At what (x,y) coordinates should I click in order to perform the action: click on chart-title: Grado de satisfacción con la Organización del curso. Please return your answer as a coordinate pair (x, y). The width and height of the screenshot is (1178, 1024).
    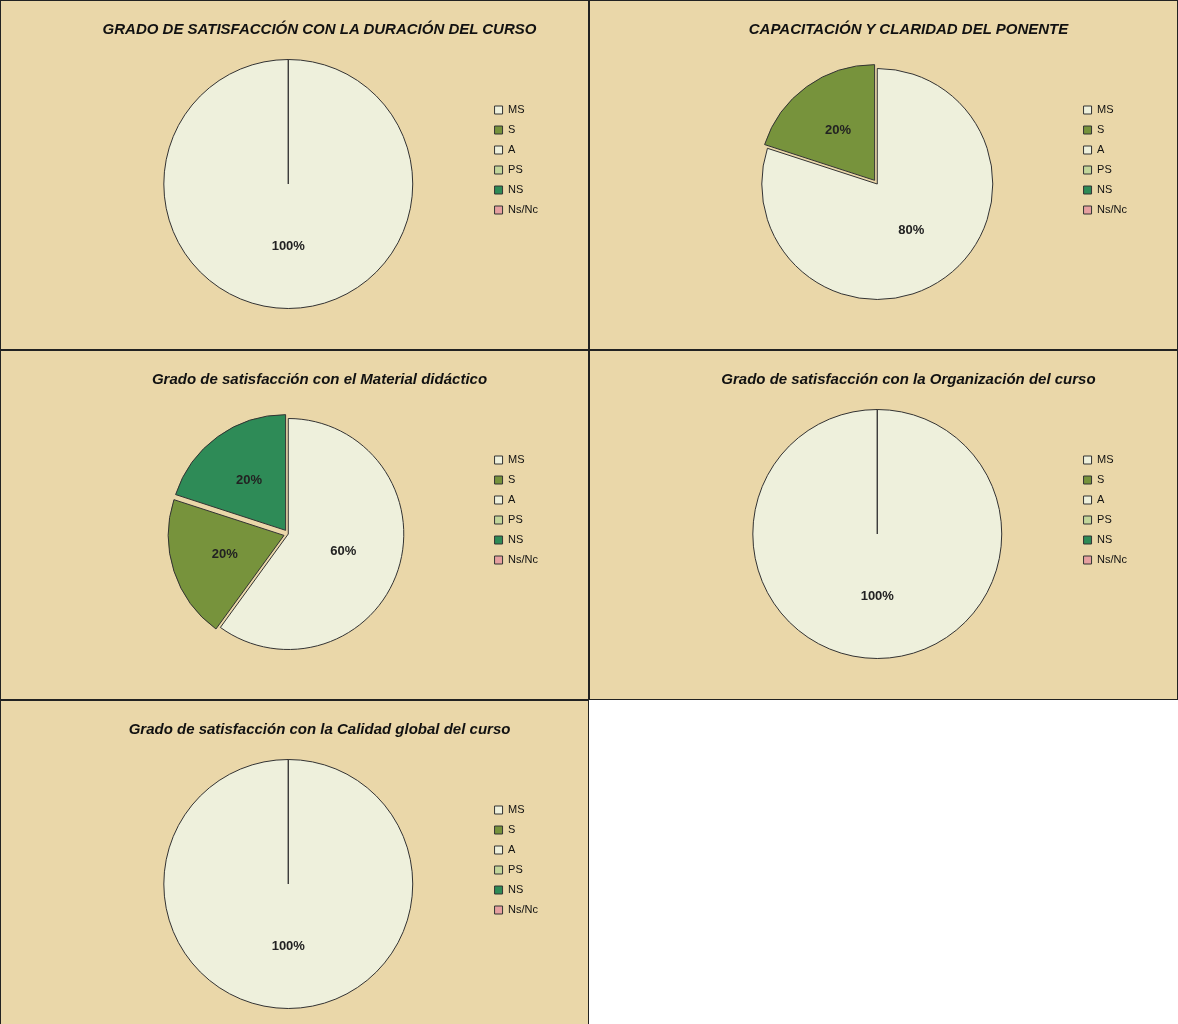
    Looking at the image, I should click on (908, 379).